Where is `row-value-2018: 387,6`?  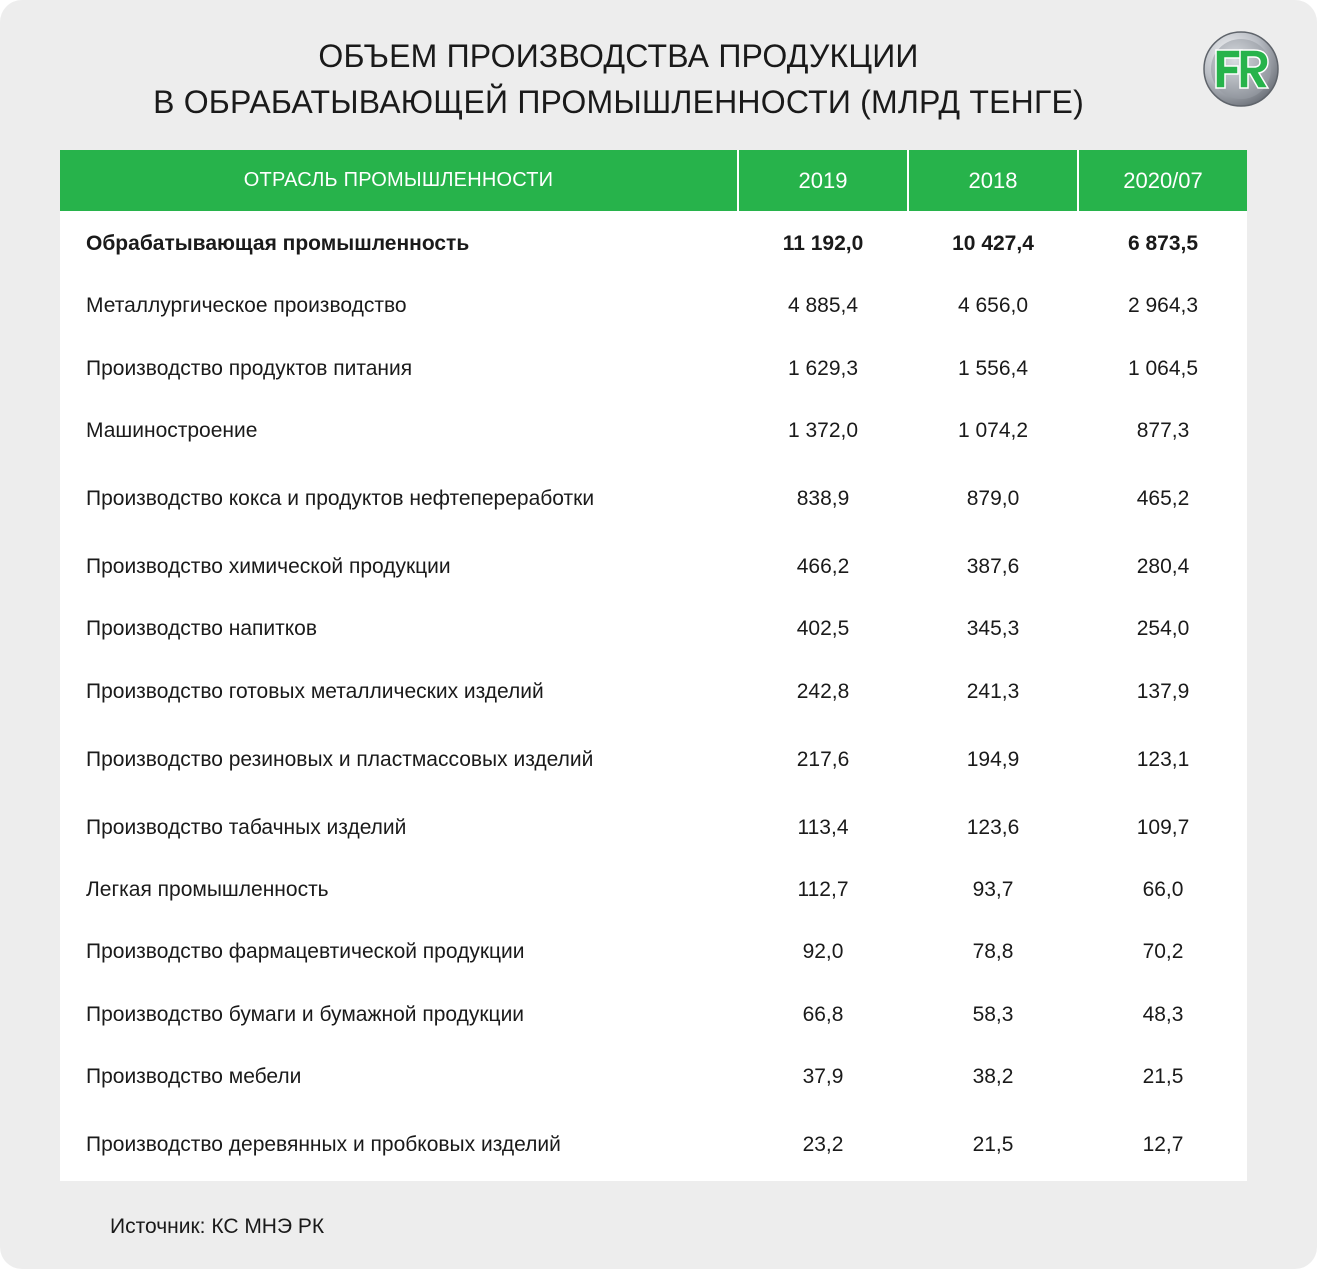 row-value-2018: 387,6 is located at coordinates (993, 566).